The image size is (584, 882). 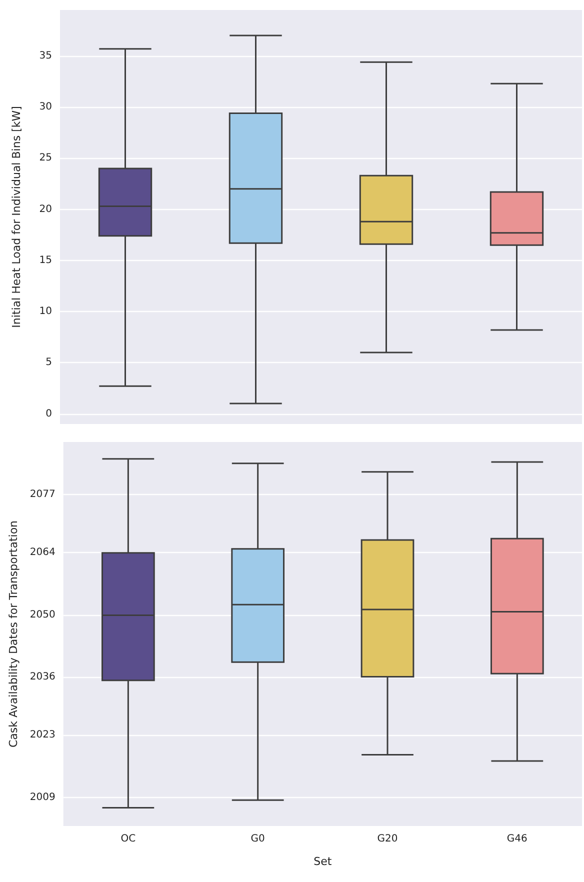 I want to click on y-tick-label: 2036, so click(x=43, y=677).